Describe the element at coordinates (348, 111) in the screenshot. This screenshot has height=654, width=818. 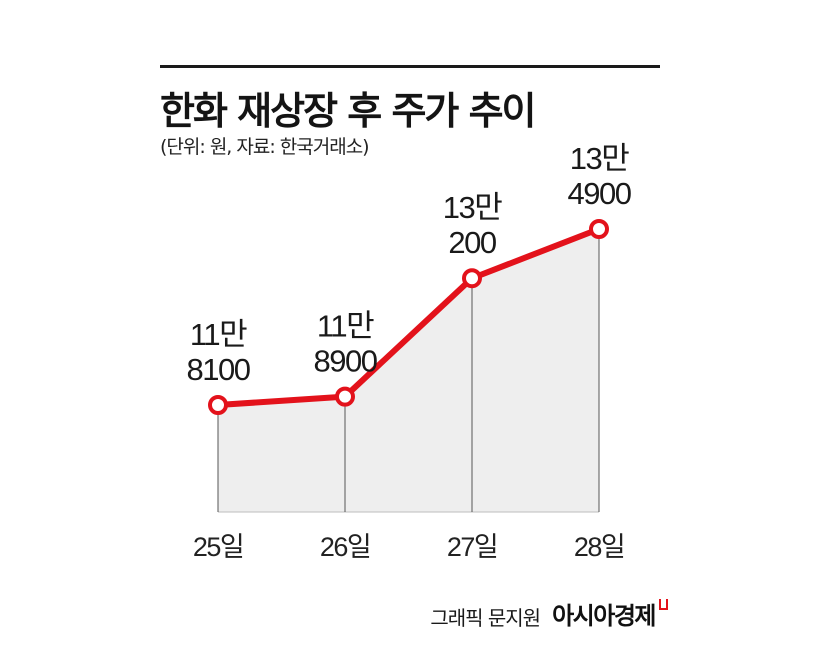
I see `chart-title: 한화 재상장 후 주가 추이` at that location.